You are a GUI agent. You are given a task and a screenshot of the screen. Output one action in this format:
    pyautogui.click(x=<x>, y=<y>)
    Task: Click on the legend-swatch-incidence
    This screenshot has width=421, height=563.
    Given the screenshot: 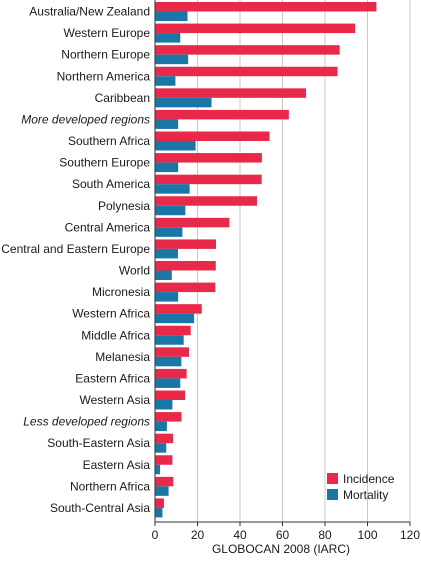 What is the action you would take?
    pyautogui.click(x=332, y=478)
    